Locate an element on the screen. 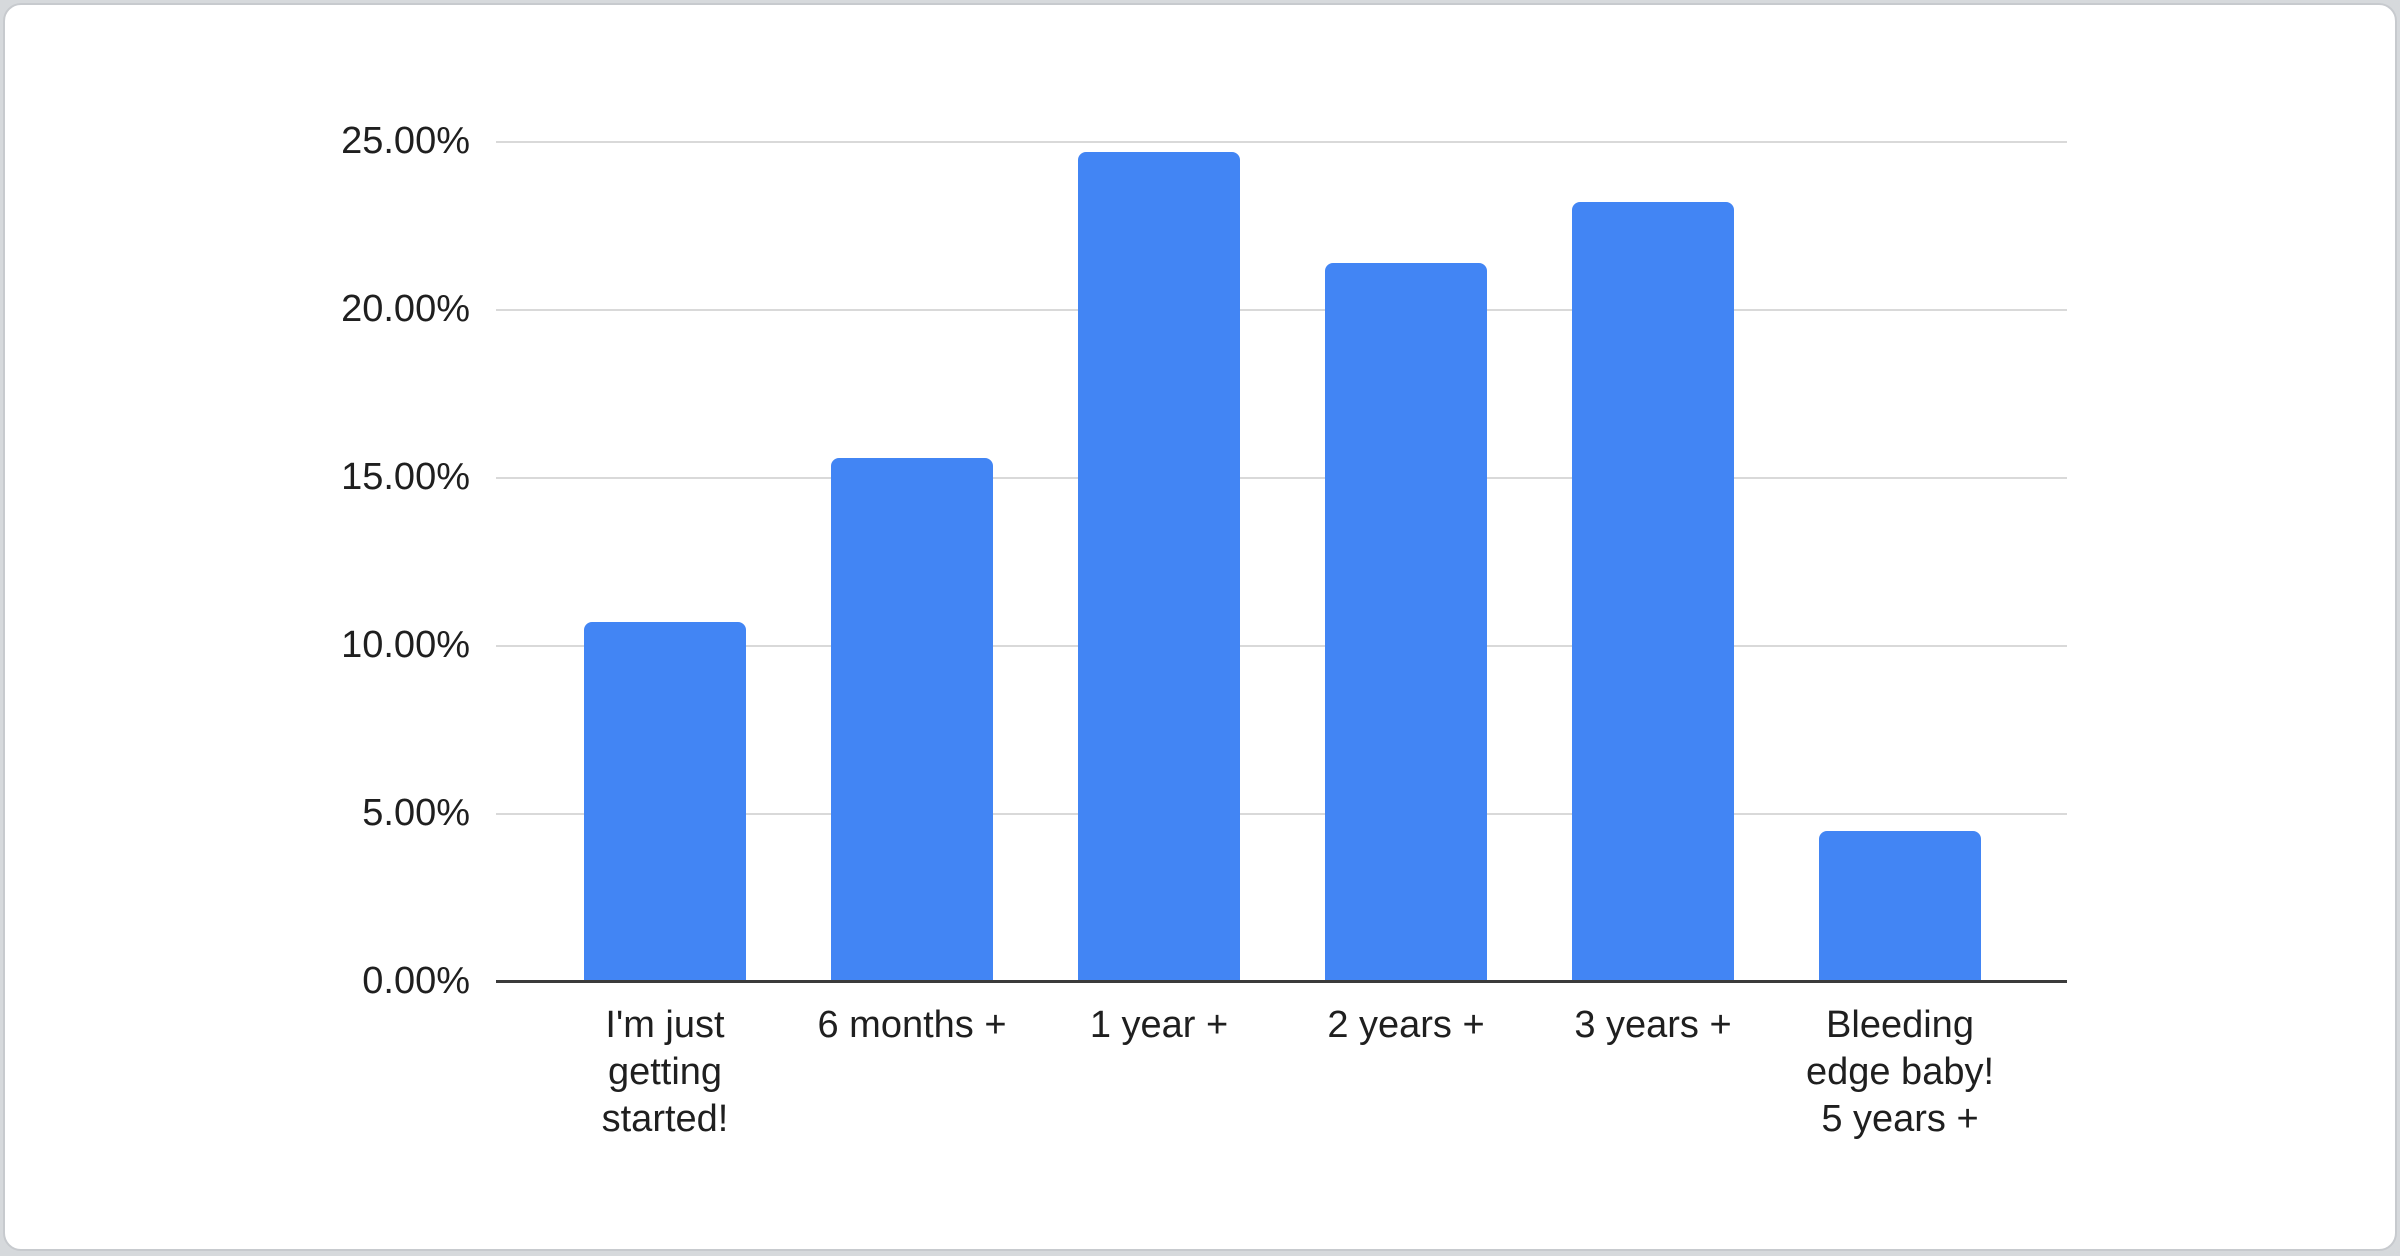 The height and width of the screenshot is (1256, 2400). y-tick-label: 25.00% is located at coordinates (405, 141).